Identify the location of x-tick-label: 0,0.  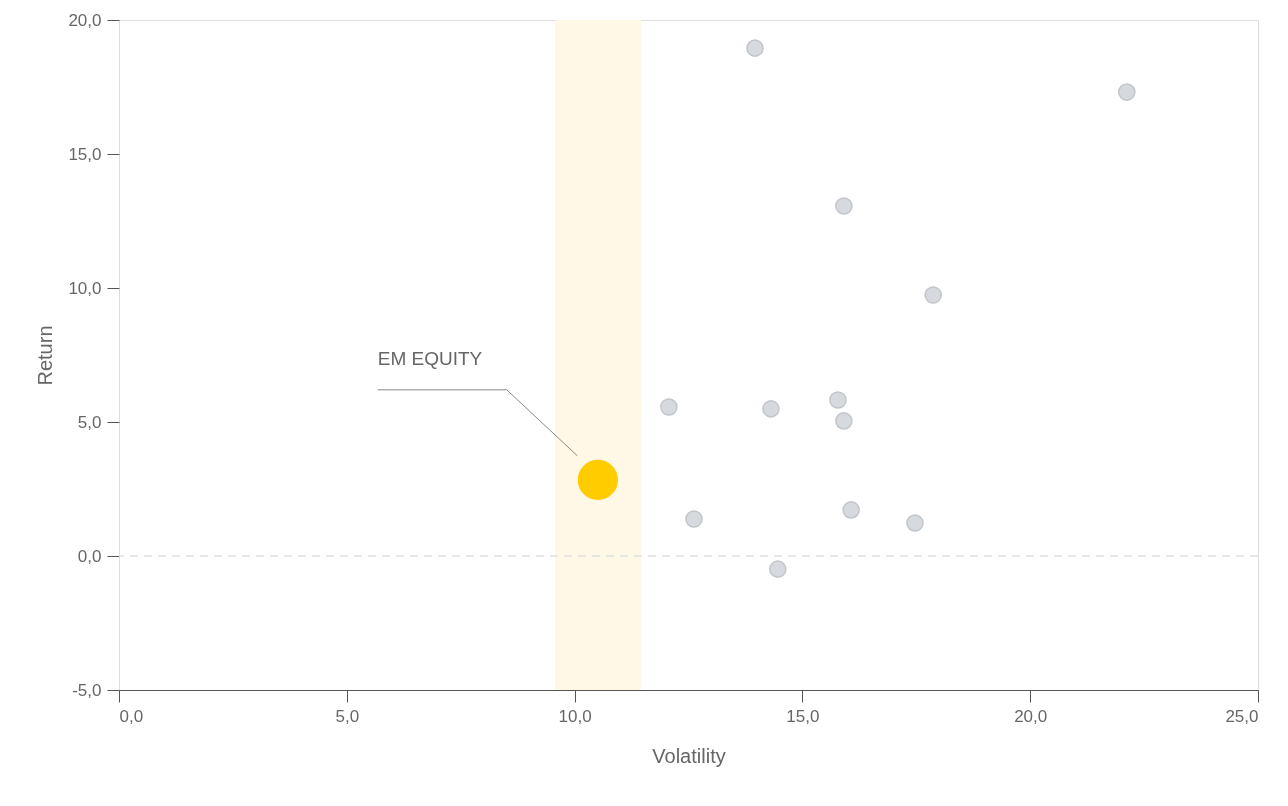
(131, 716).